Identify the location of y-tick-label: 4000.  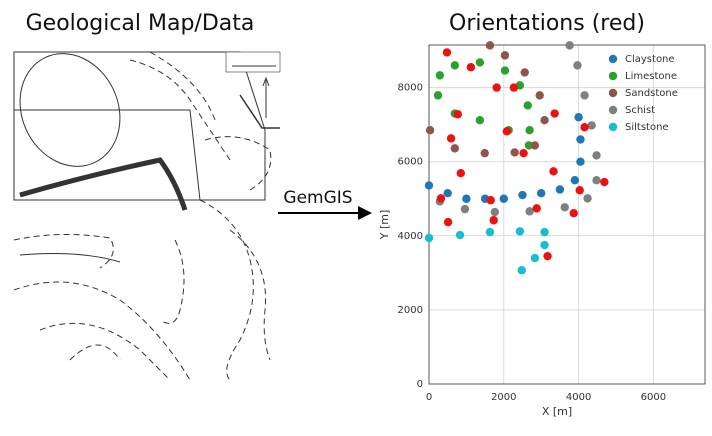
(410, 236).